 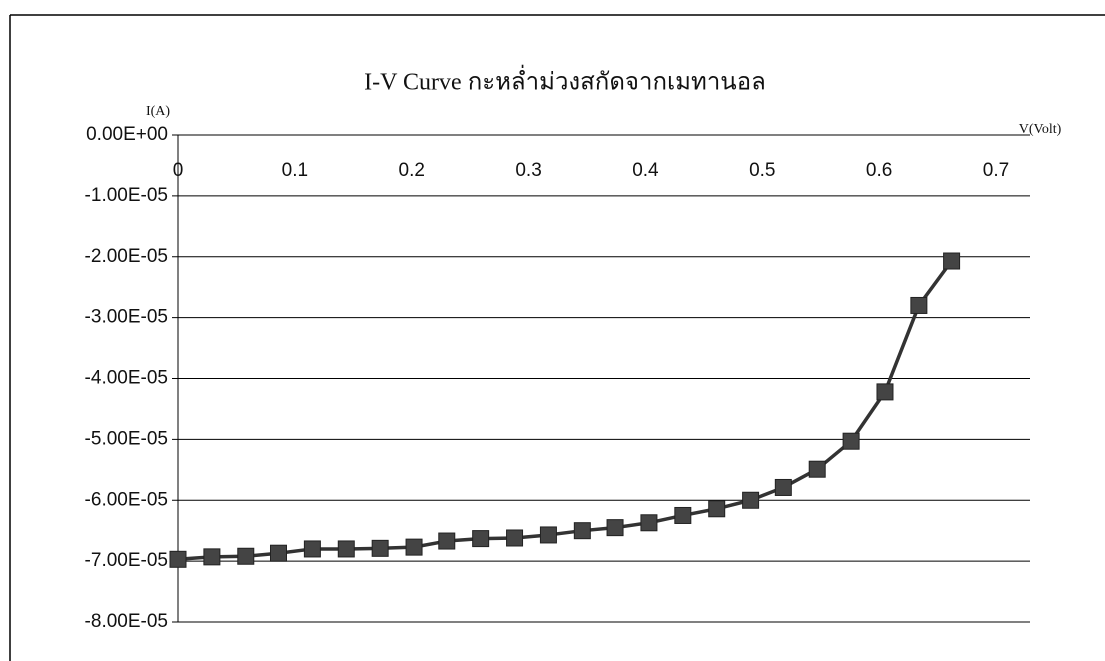 What do you see at coordinates (126, 256) in the screenshot?
I see `y-tick-label: -2.00E-05` at bounding box center [126, 256].